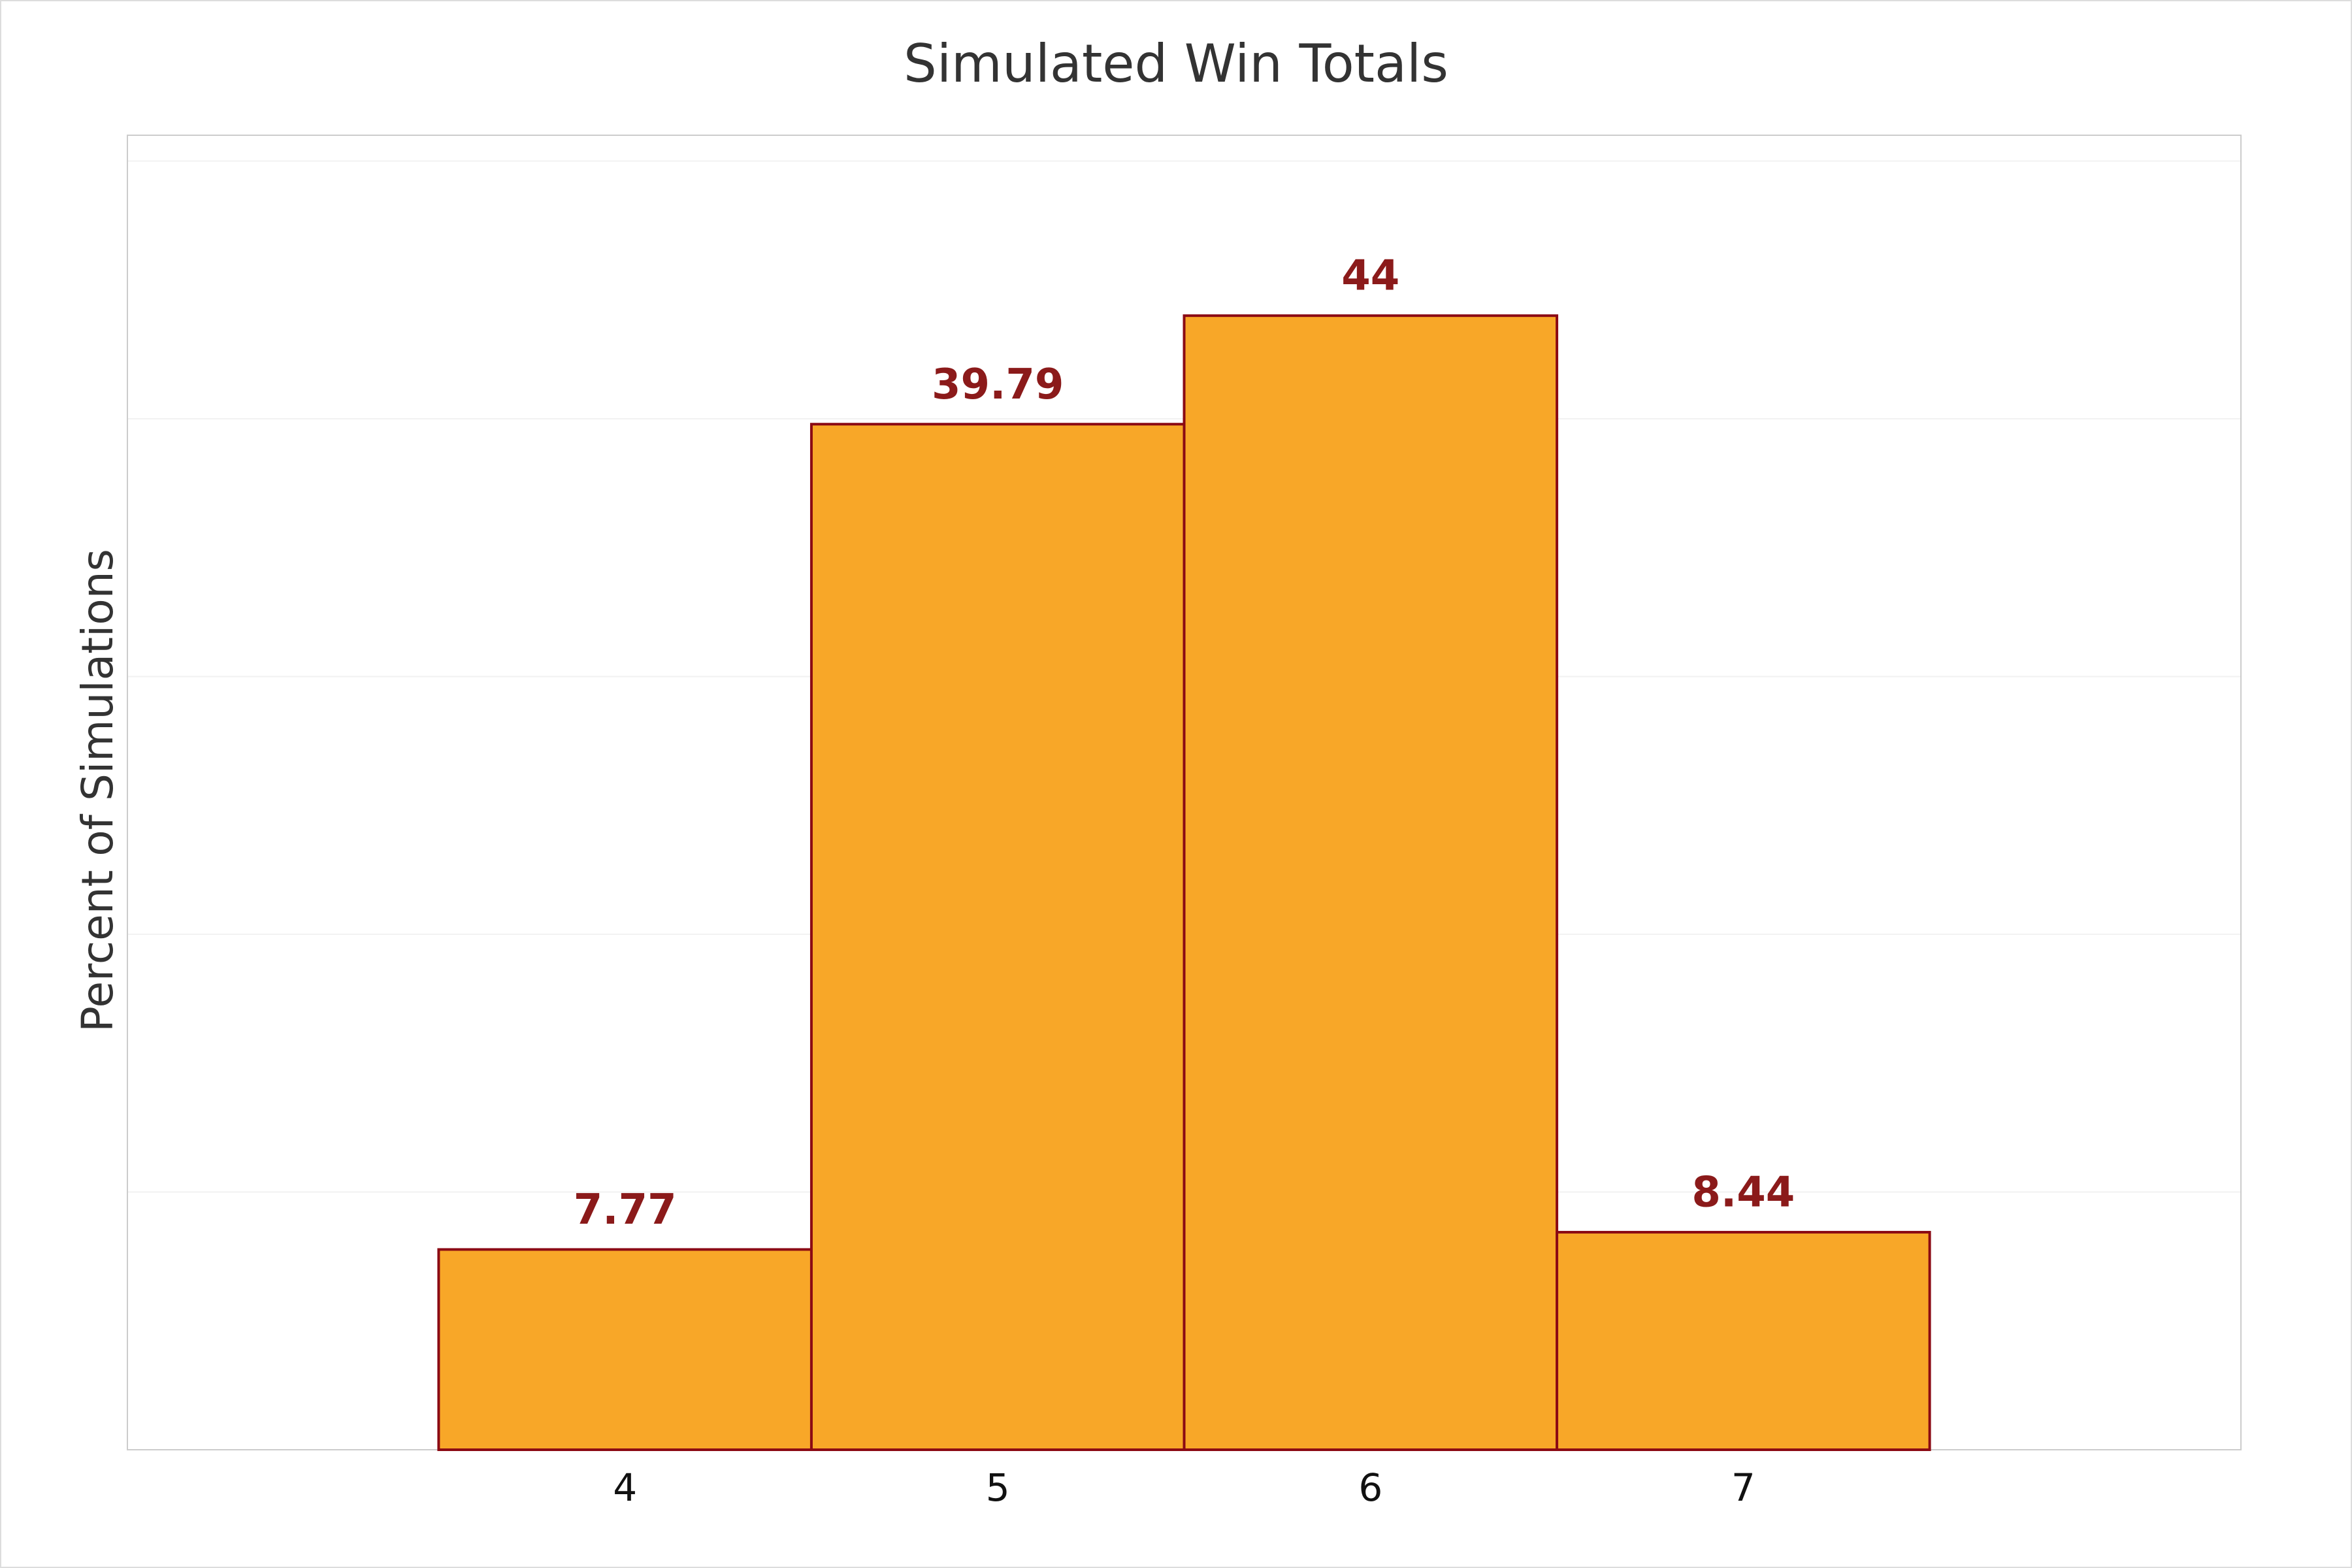 This screenshot has width=2352, height=1568. What do you see at coordinates (625, 1487) in the screenshot?
I see `x-tick-label: 4` at bounding box center [625, 1487].